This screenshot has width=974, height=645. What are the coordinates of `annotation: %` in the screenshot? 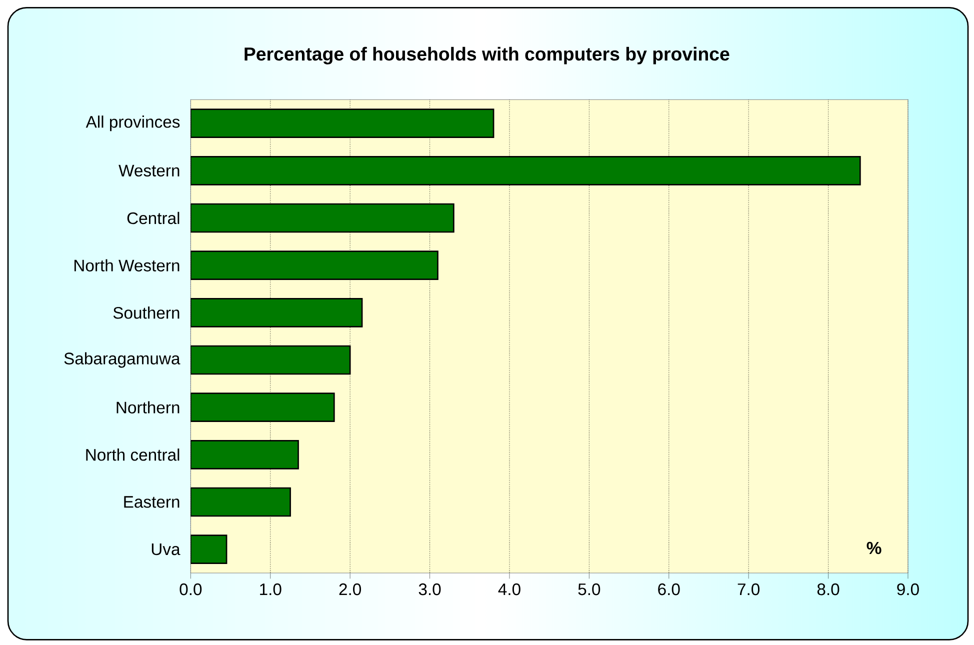 It's located at (874, 548).